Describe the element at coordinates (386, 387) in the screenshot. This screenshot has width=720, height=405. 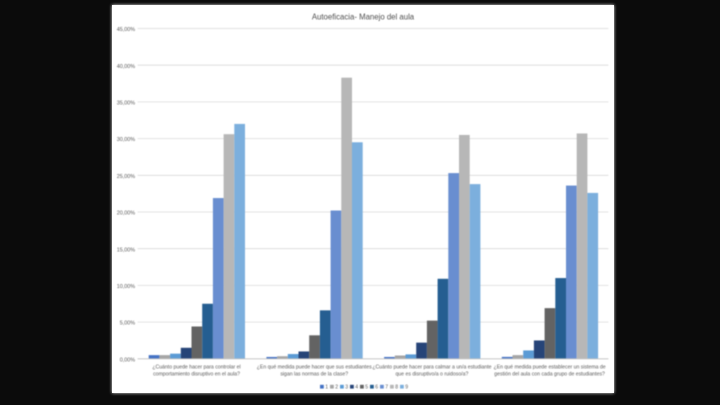
I see `svg-text: 7` at that location.